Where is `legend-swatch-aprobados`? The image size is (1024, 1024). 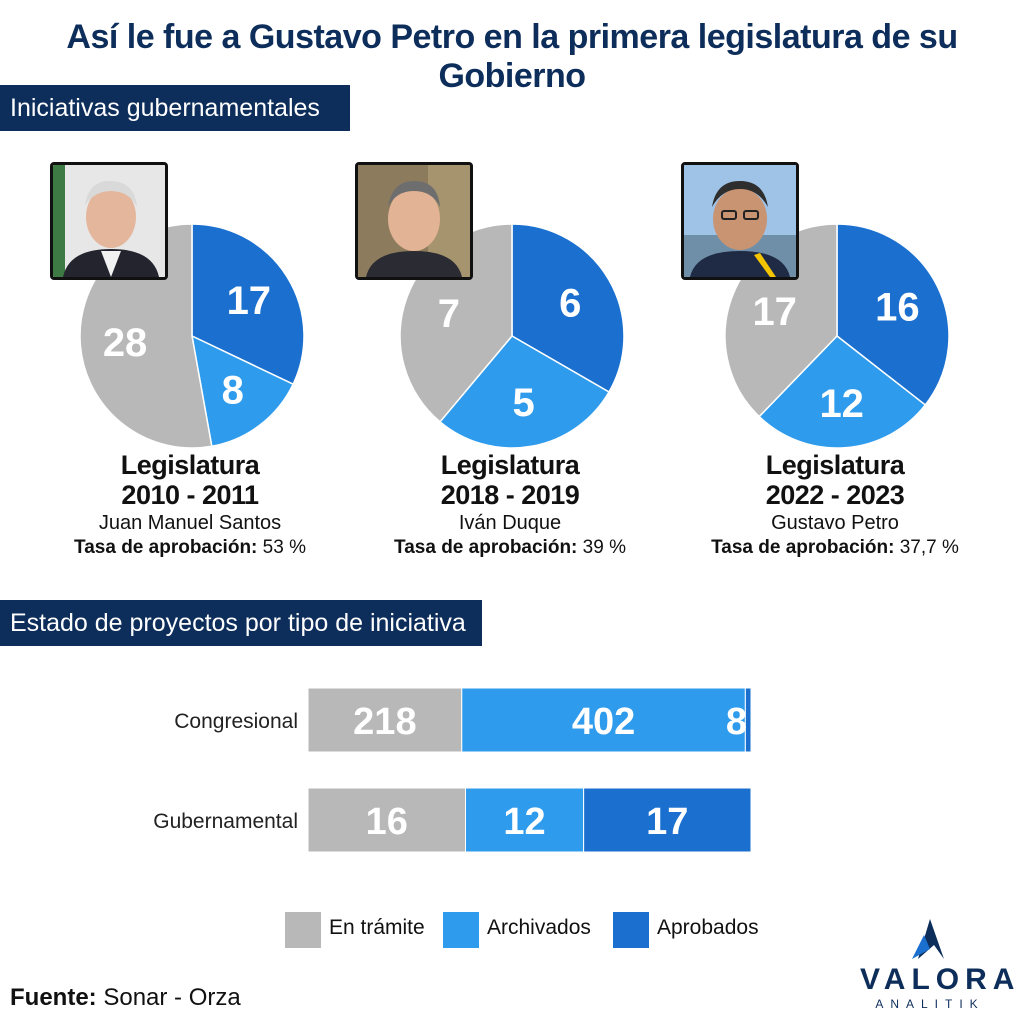
legend-swatch-aprobados is located at coordinates (631, 930).